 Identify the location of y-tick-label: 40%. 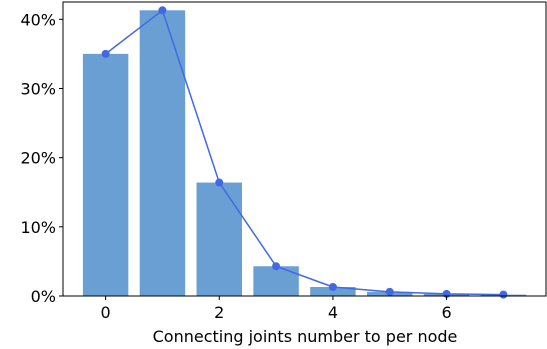
(38, 19).